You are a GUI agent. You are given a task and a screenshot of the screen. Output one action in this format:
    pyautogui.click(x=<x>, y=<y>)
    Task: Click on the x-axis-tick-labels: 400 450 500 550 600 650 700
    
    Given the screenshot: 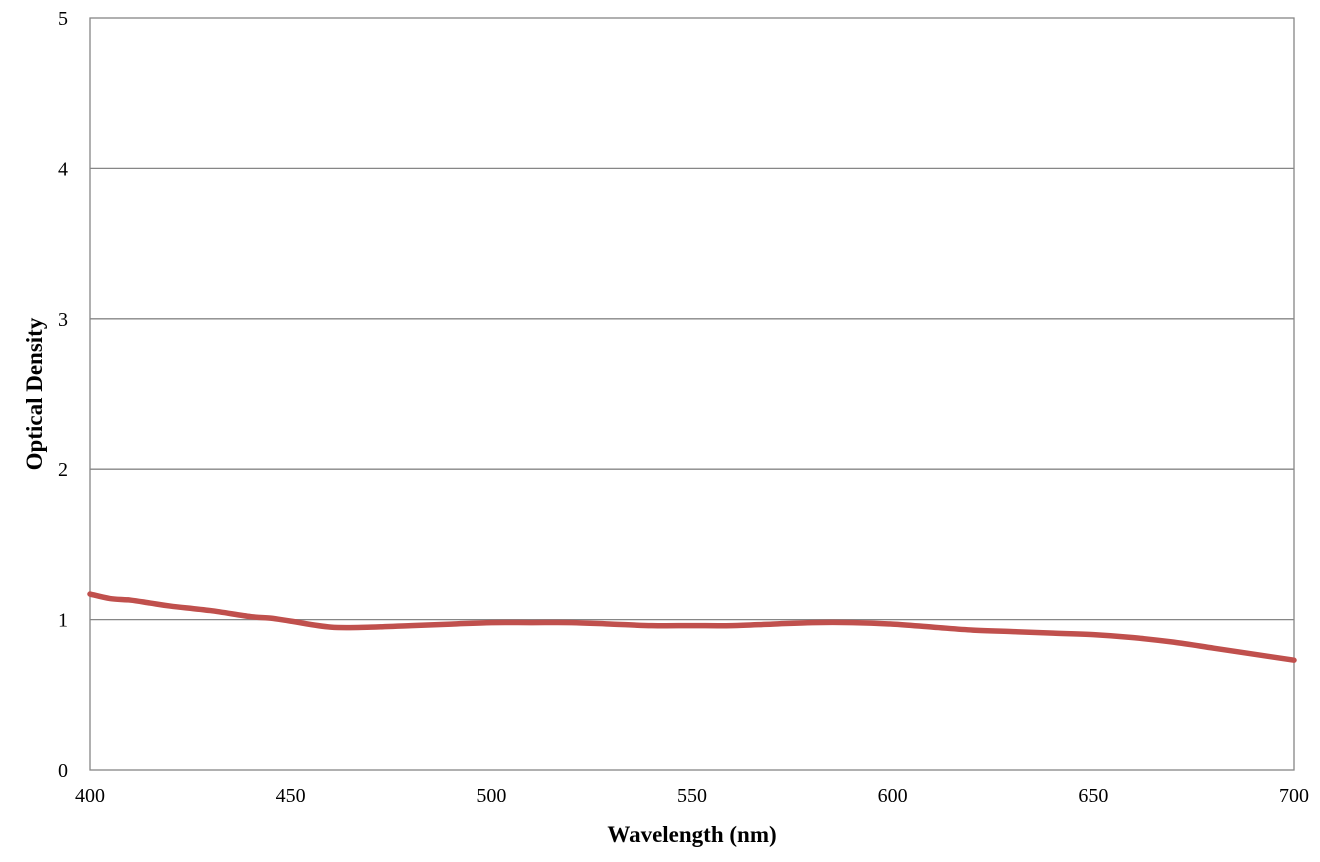 What is the action you would take?
    pyautogui.click(x=692, y=796)
    